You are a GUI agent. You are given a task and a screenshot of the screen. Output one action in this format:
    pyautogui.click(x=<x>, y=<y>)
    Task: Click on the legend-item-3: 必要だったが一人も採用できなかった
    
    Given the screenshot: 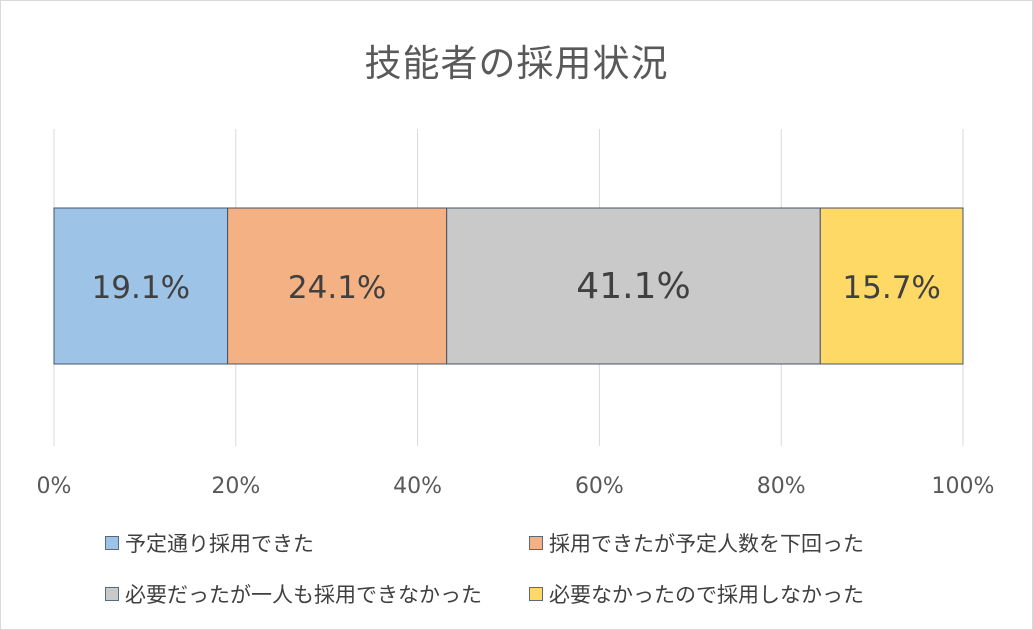 What is the action you would take?
    pyautogui.click(x=293, y=594)
    